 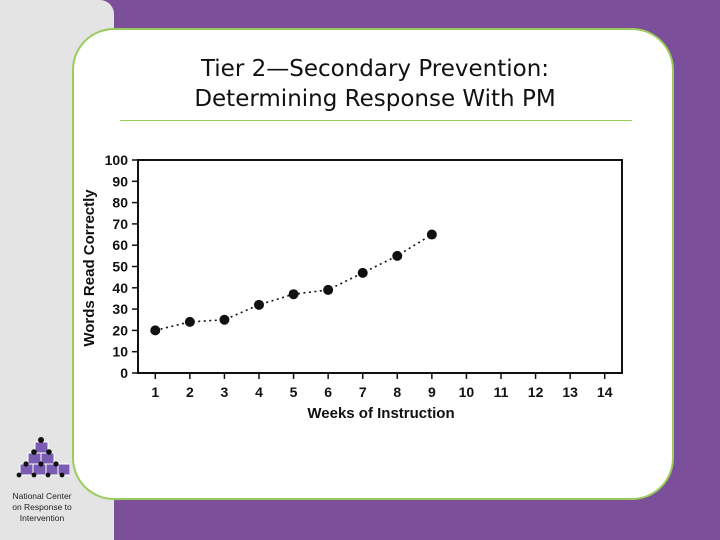 I want to click on x-tick-label: 13, so click(x=570, y=392).